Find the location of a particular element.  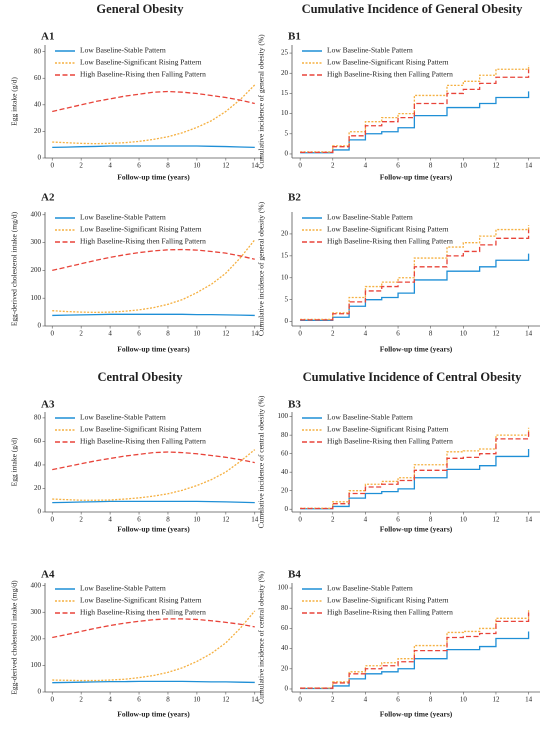

y-tick-label: 5 is located at coordinates (287, 299).